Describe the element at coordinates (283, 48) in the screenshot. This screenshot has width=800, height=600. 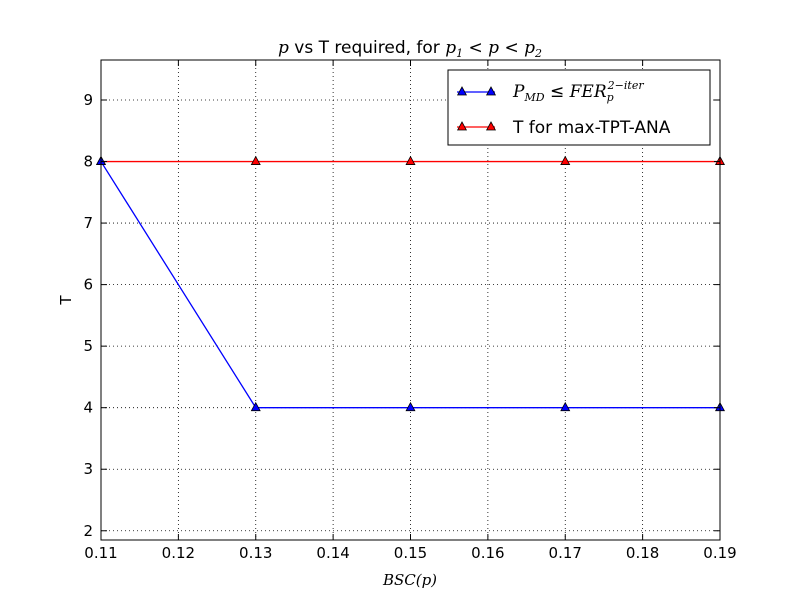
I see `title-p: p` at that location.